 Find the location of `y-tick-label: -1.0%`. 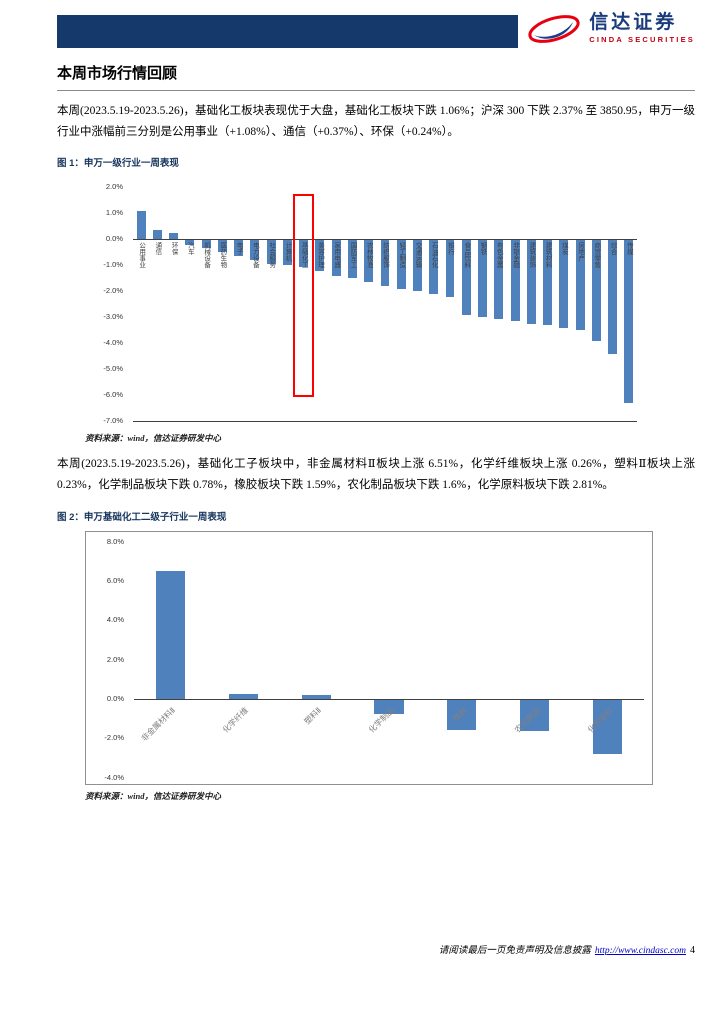

y-tick-label: -1.0% is located at coordinates (113, 265).